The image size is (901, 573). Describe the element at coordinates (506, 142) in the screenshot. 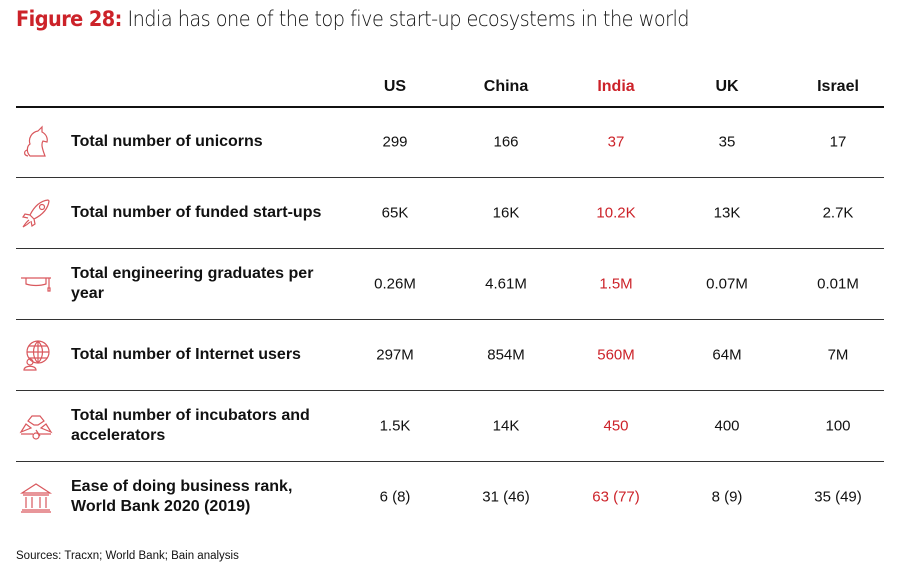

I see `table-cell-china: 166` at that location.